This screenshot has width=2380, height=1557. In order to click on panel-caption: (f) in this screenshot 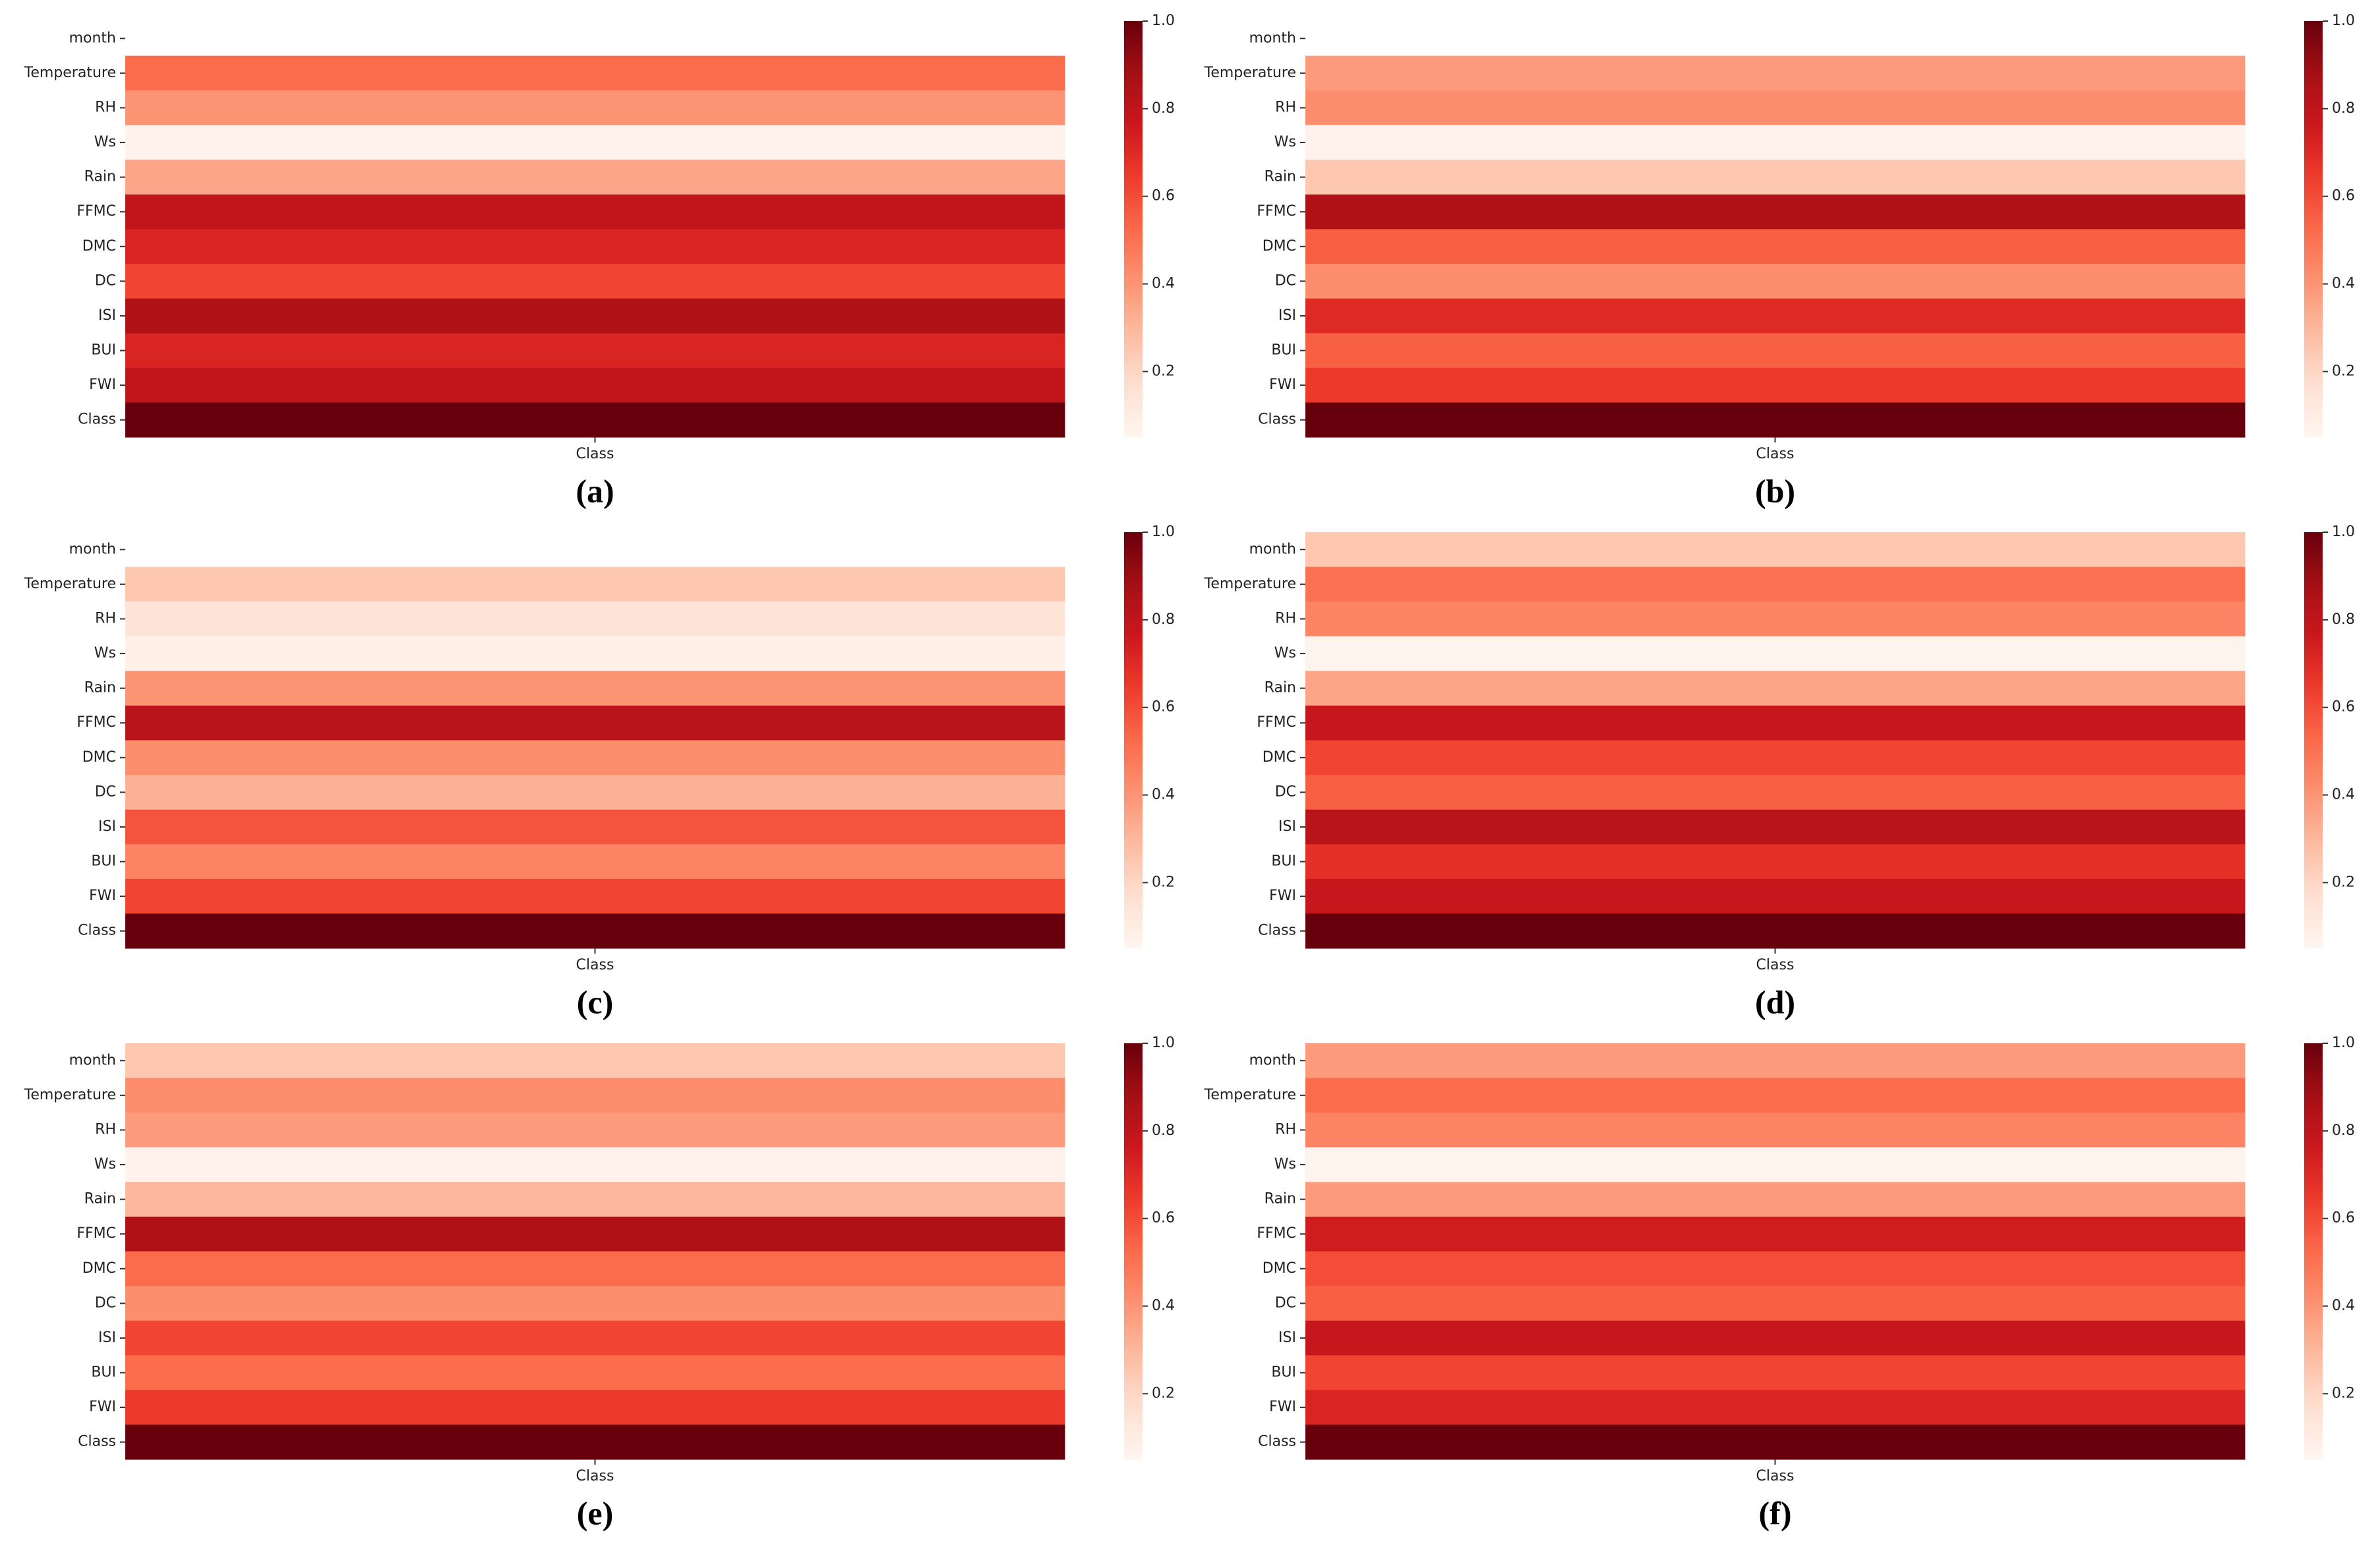, I will do `click(1775, 1512)`.